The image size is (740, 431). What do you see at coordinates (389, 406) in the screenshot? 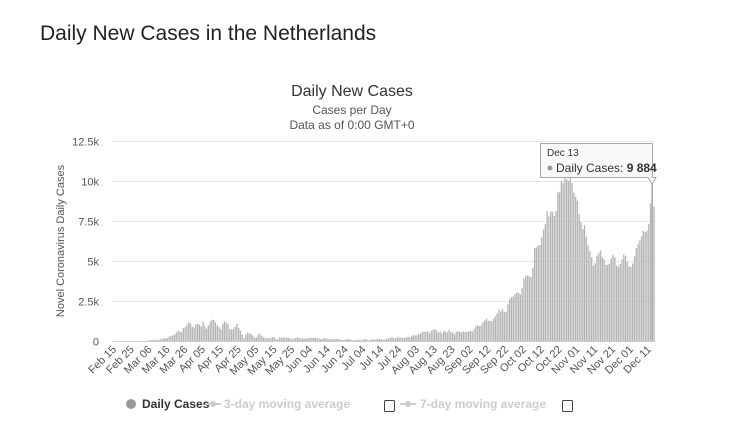
I see `checkbox-3-day-average` at bounding box center [389, 406].